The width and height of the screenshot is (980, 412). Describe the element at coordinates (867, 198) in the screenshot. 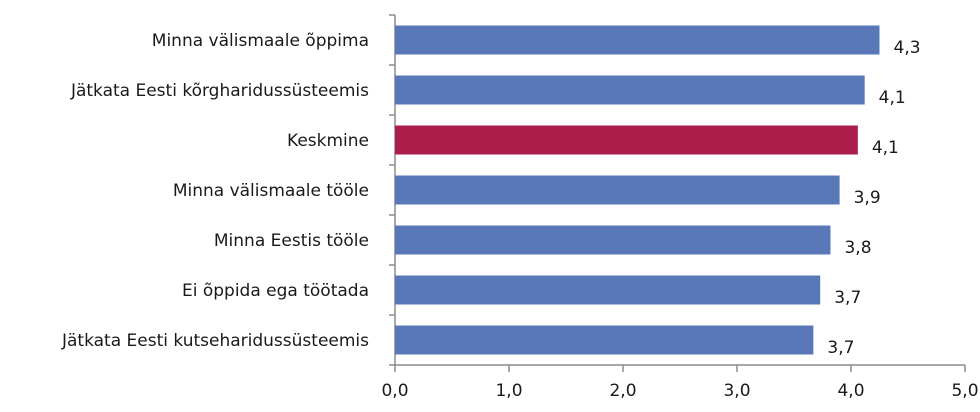

I see `value-label: 3,9` at that location.